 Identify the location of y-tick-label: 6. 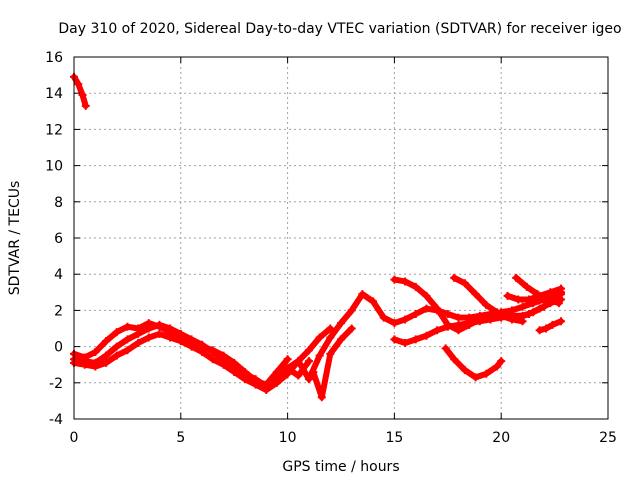
(58, 239).